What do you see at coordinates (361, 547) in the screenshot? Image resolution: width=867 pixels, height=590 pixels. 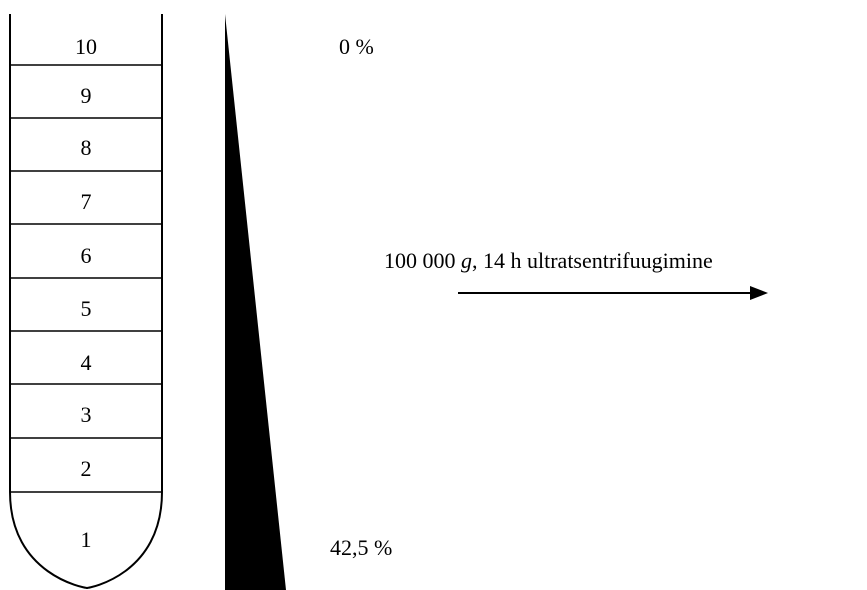 I see `gradient-bottom-label: 42,5 %` at bounding box center [361, 547].